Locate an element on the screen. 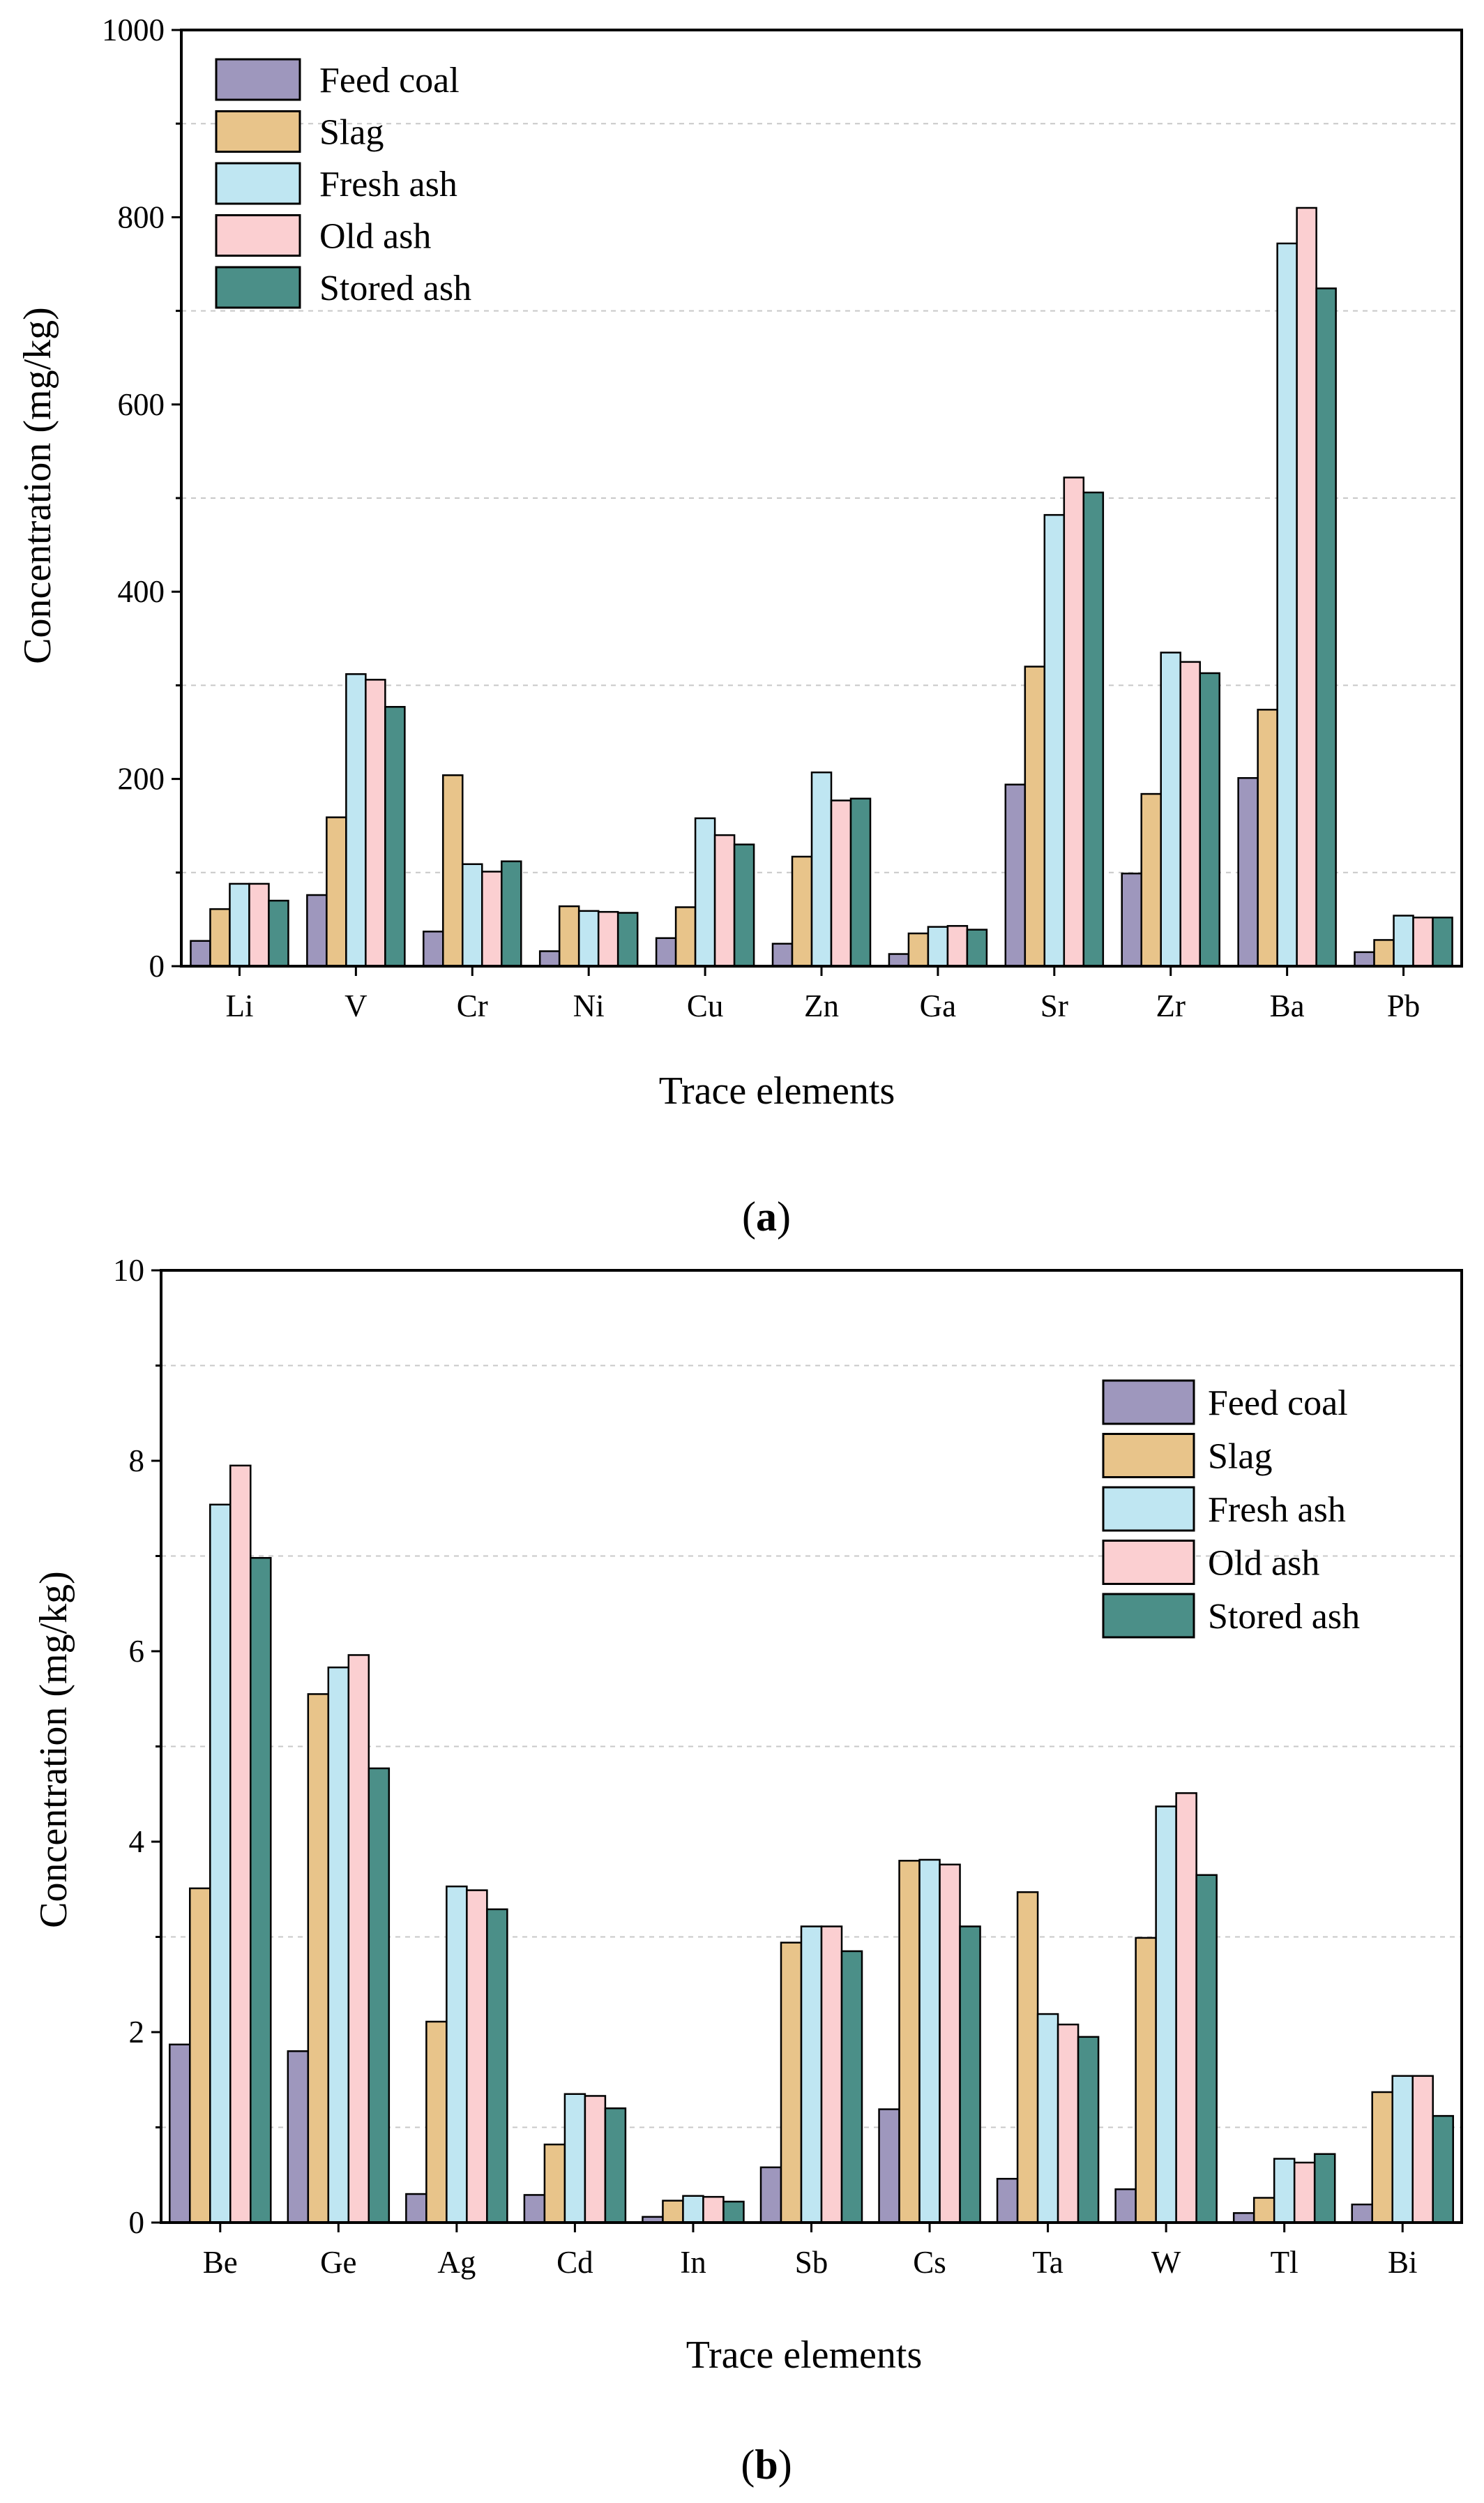 The image size is (1484, 2503). y-tick-label: 800 is located at coordinates (141, 217).